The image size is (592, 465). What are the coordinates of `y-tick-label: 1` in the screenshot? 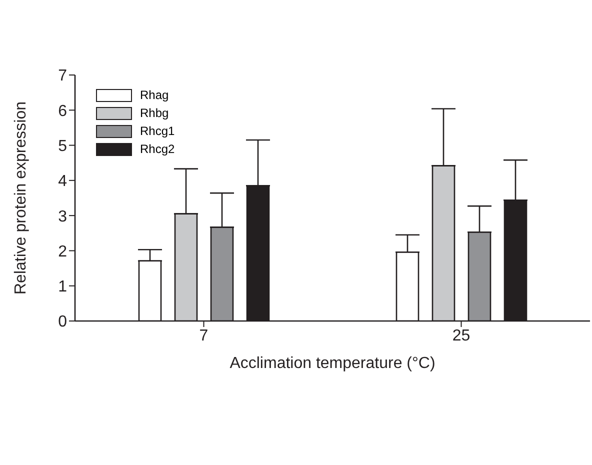 It's located at (63, 287).